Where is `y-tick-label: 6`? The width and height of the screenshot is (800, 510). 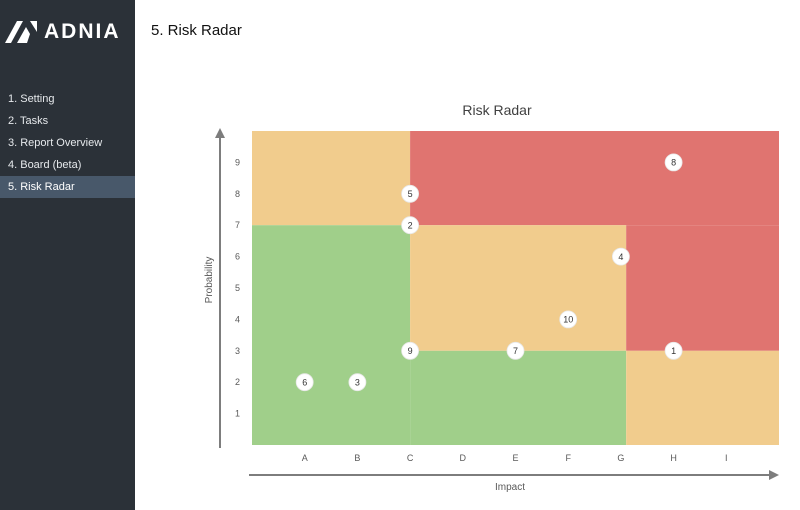 y-tick-label: 6 is located at coordinates (237, 257).